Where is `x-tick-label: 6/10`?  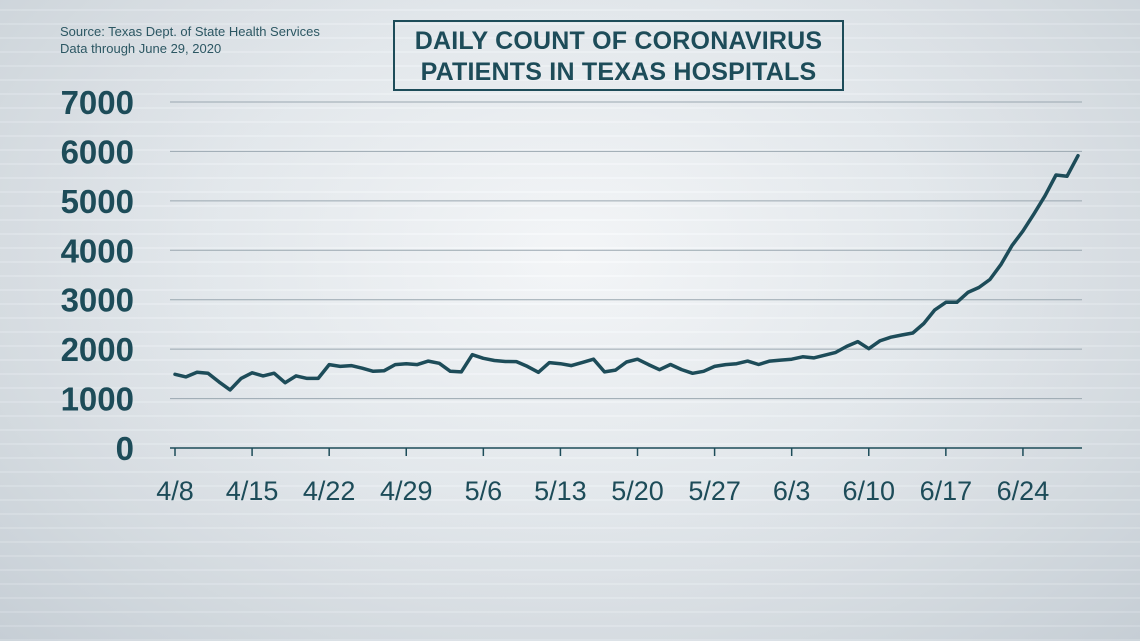
x-tick-label: 6/10 is located at coordinates (868, 491).